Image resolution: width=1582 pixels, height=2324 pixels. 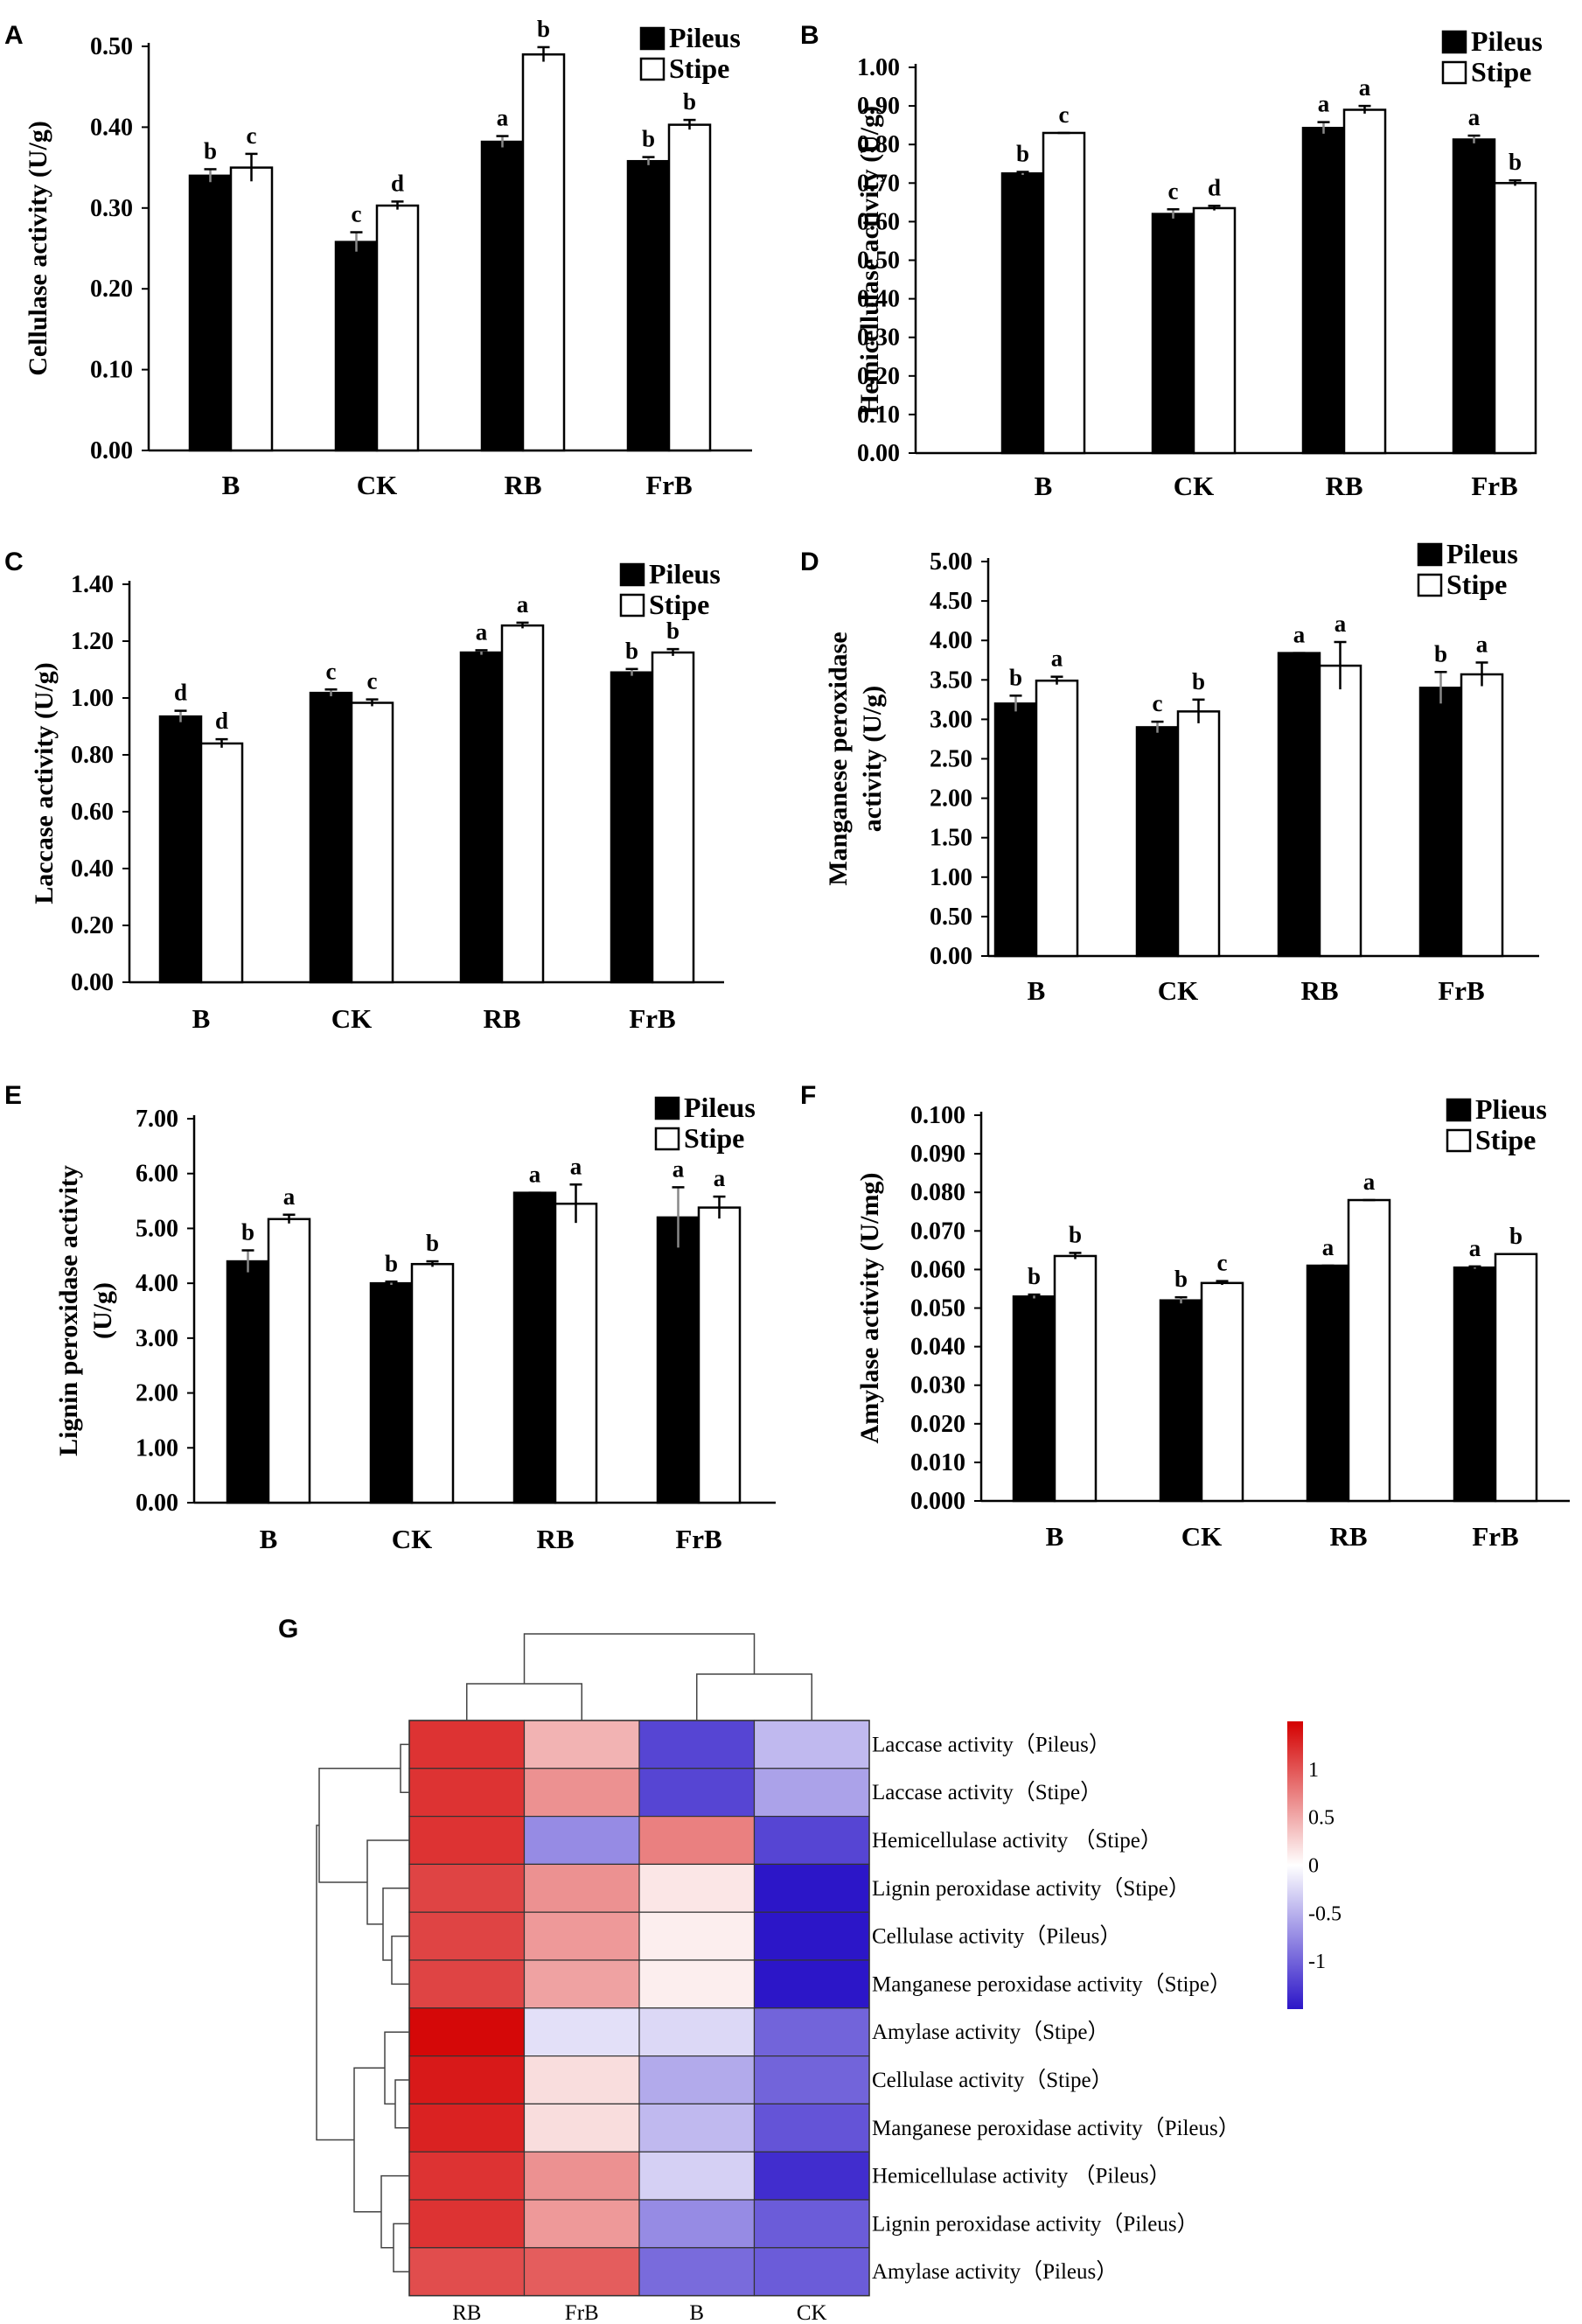 I want to click on y-tick-label: 0.050, so click(x=938, y=1309).